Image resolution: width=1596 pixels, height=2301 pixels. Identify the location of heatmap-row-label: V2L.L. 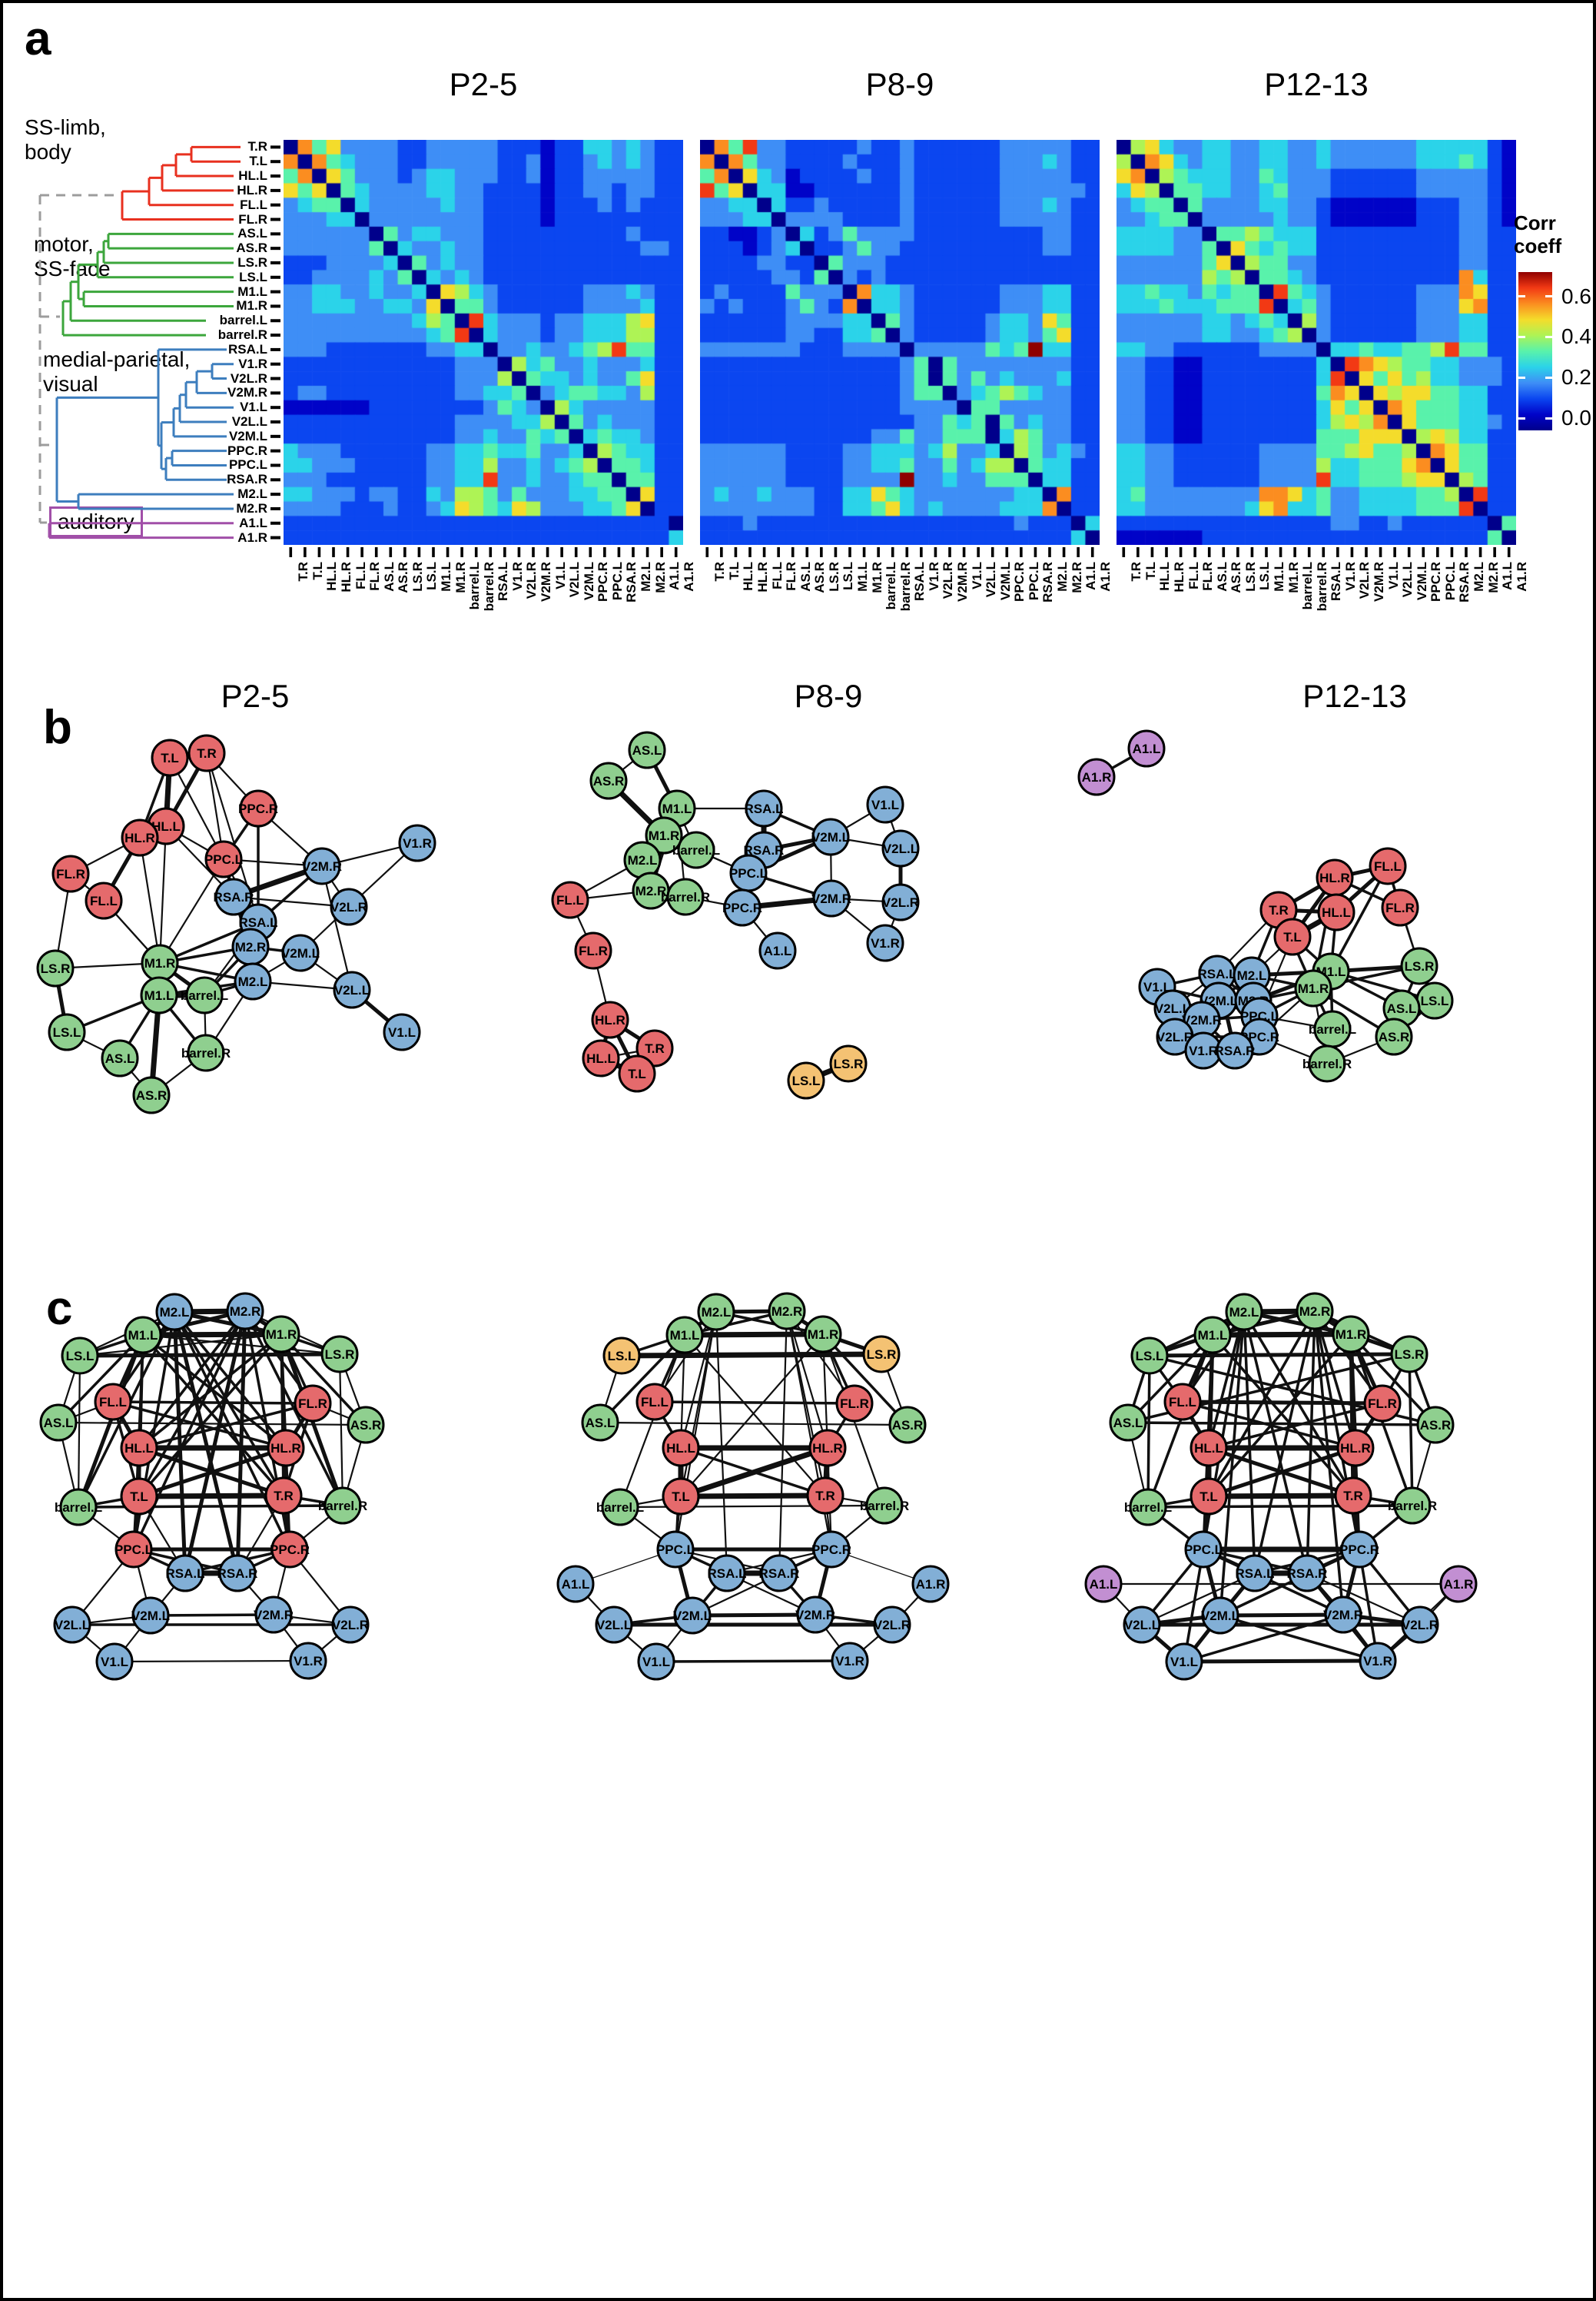
(249, 422).